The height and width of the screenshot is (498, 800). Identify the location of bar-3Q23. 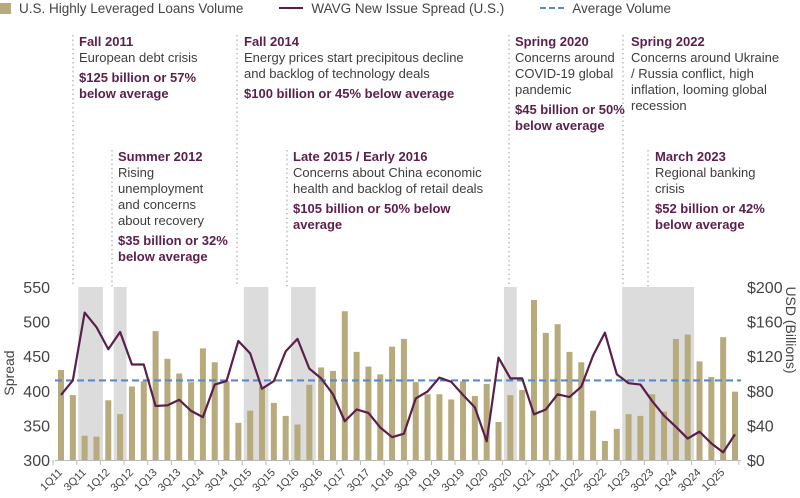
(652, 427).